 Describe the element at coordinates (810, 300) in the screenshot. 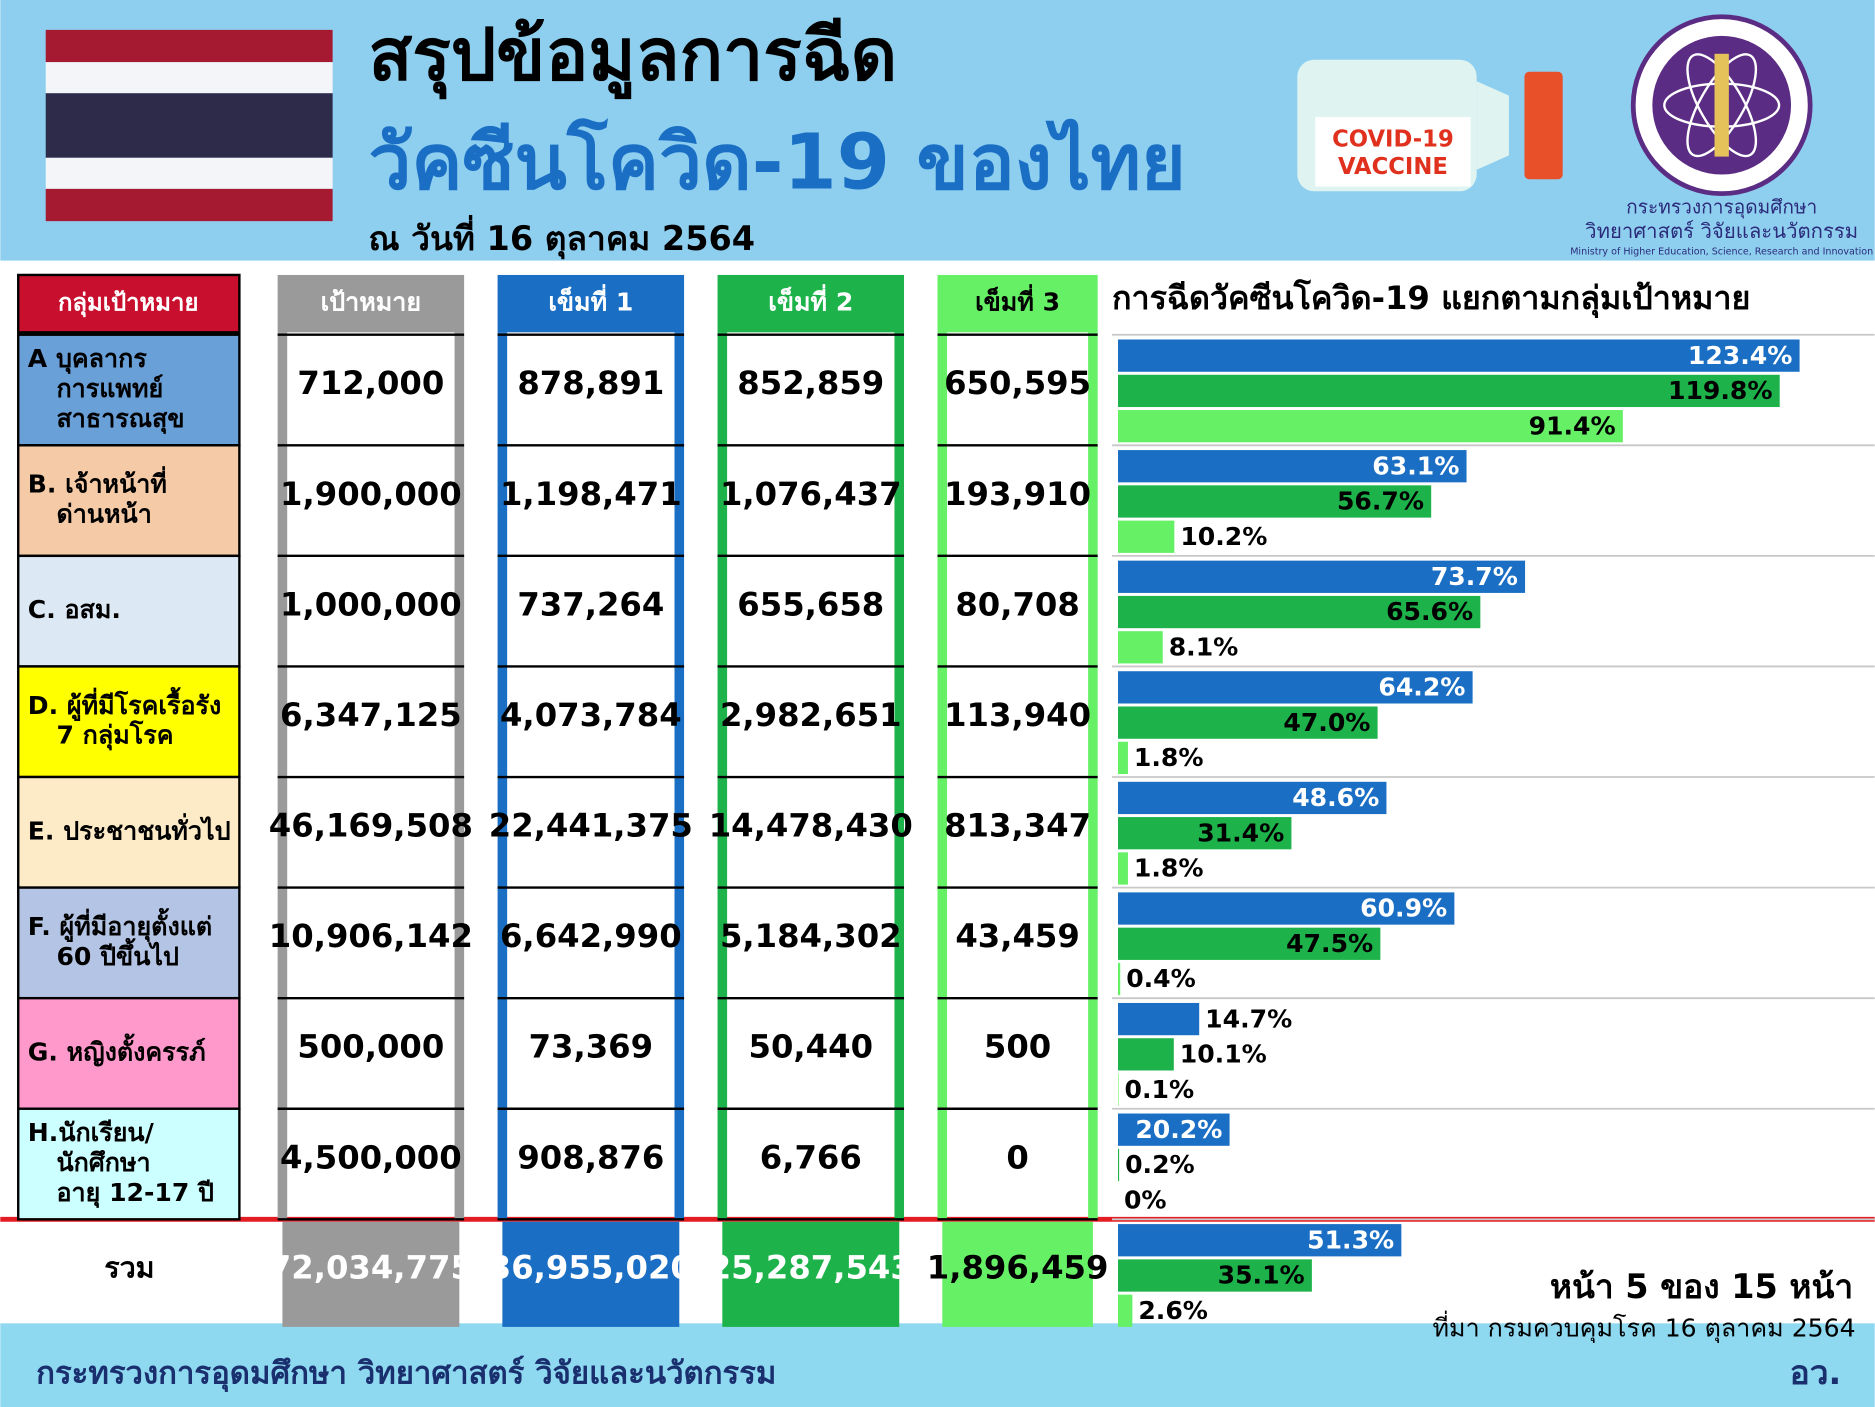

I see `column-header: เข็มที่ 2` at that location.